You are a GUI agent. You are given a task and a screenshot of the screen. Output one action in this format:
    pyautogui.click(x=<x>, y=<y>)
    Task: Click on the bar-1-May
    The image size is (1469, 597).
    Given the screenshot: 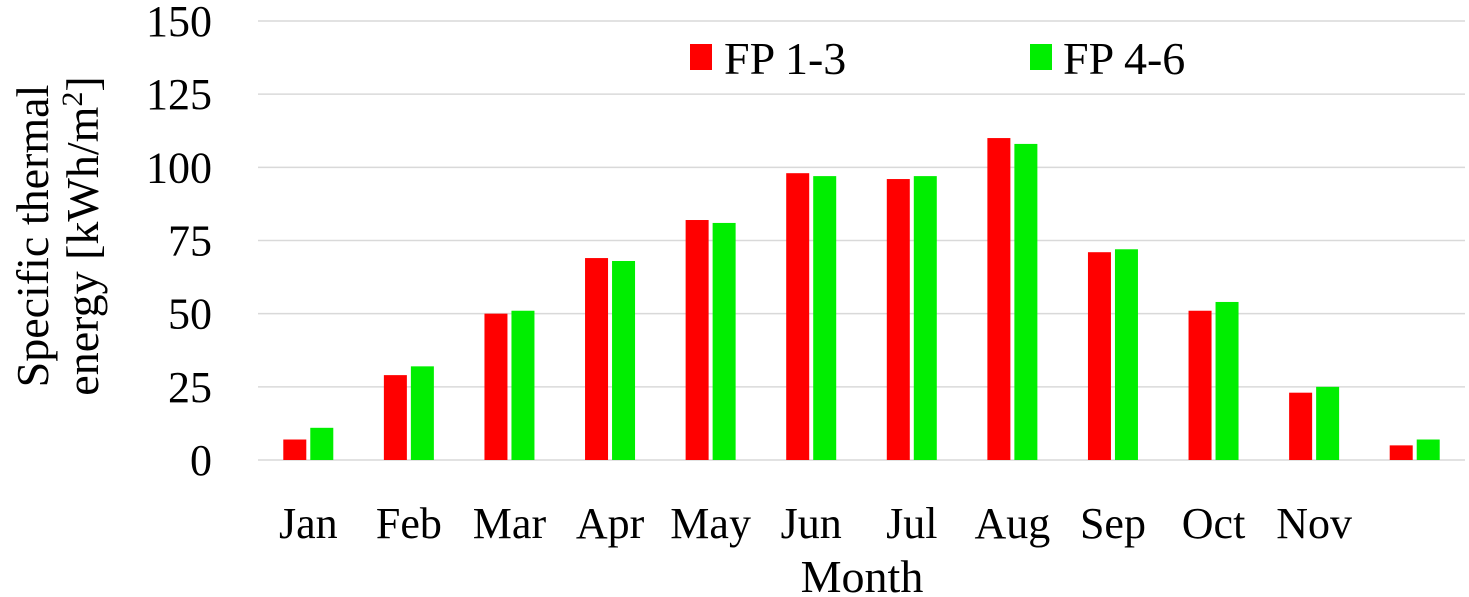 What is the action you would take?
    pyautogui.click(x=697, y=340)
    